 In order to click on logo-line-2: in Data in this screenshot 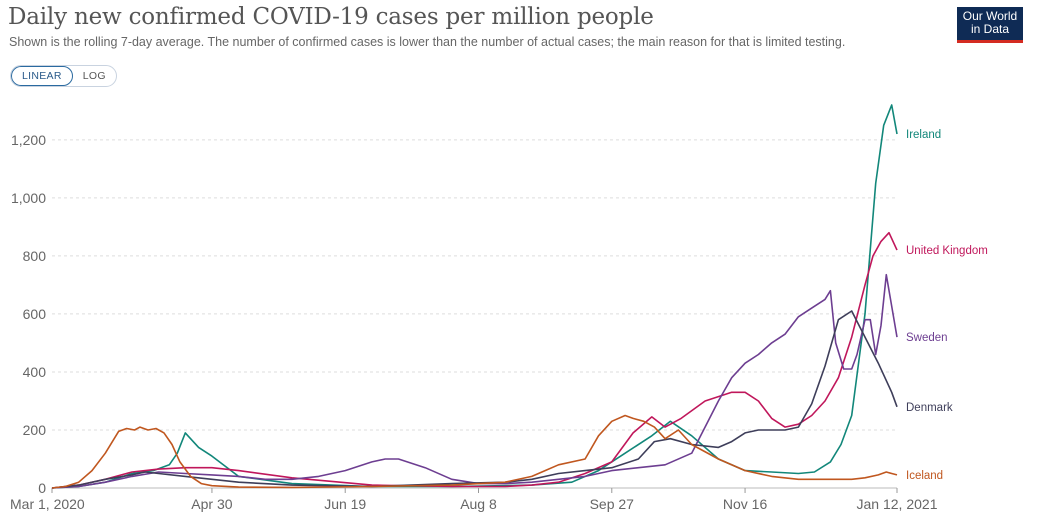, I will do `click(990, 29)`.